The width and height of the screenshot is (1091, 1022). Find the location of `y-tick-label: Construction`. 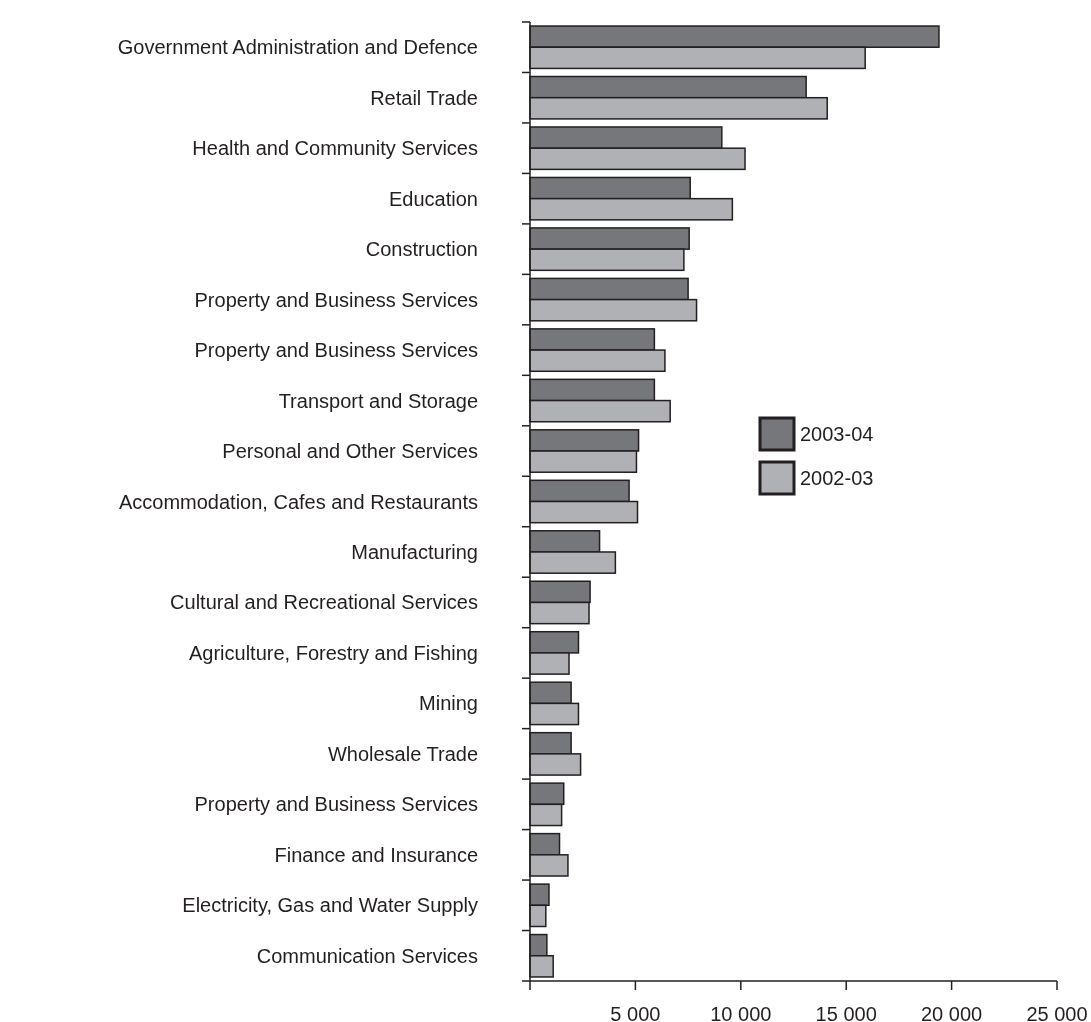

y-tick-label: Construction is located at coordinates (421, 249).